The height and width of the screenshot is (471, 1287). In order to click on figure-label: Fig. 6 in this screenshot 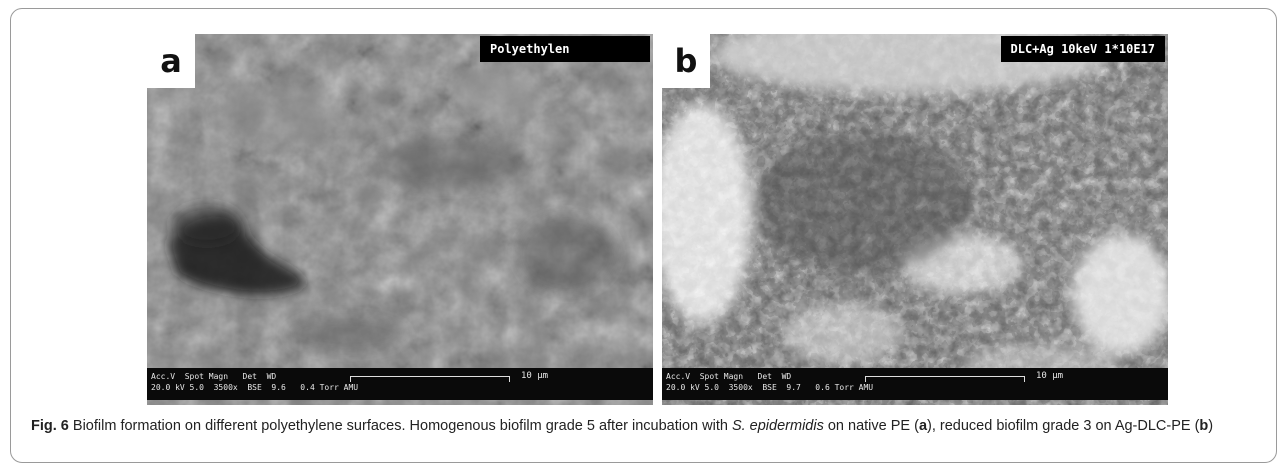, I will do `click(50, 426)`.